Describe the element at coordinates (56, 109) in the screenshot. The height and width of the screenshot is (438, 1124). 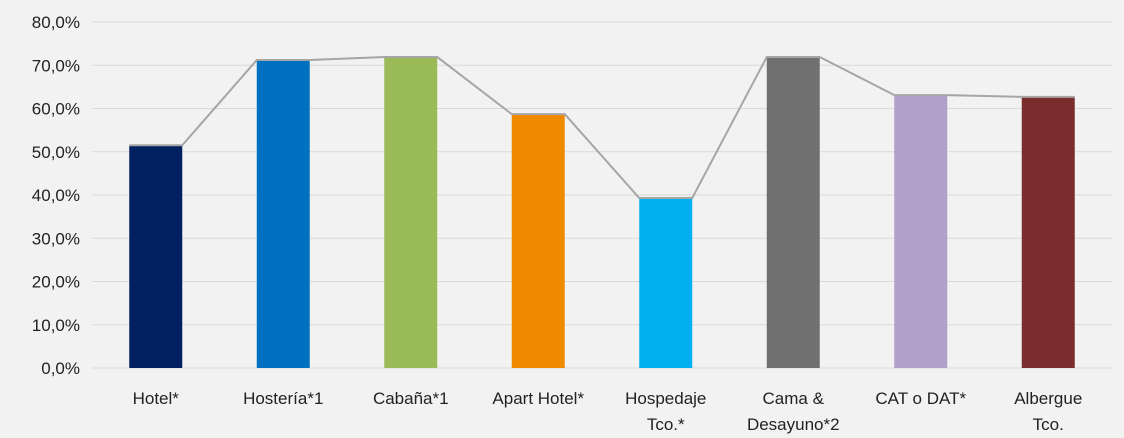
I see `y-tick-label: 60,0%` at that location.